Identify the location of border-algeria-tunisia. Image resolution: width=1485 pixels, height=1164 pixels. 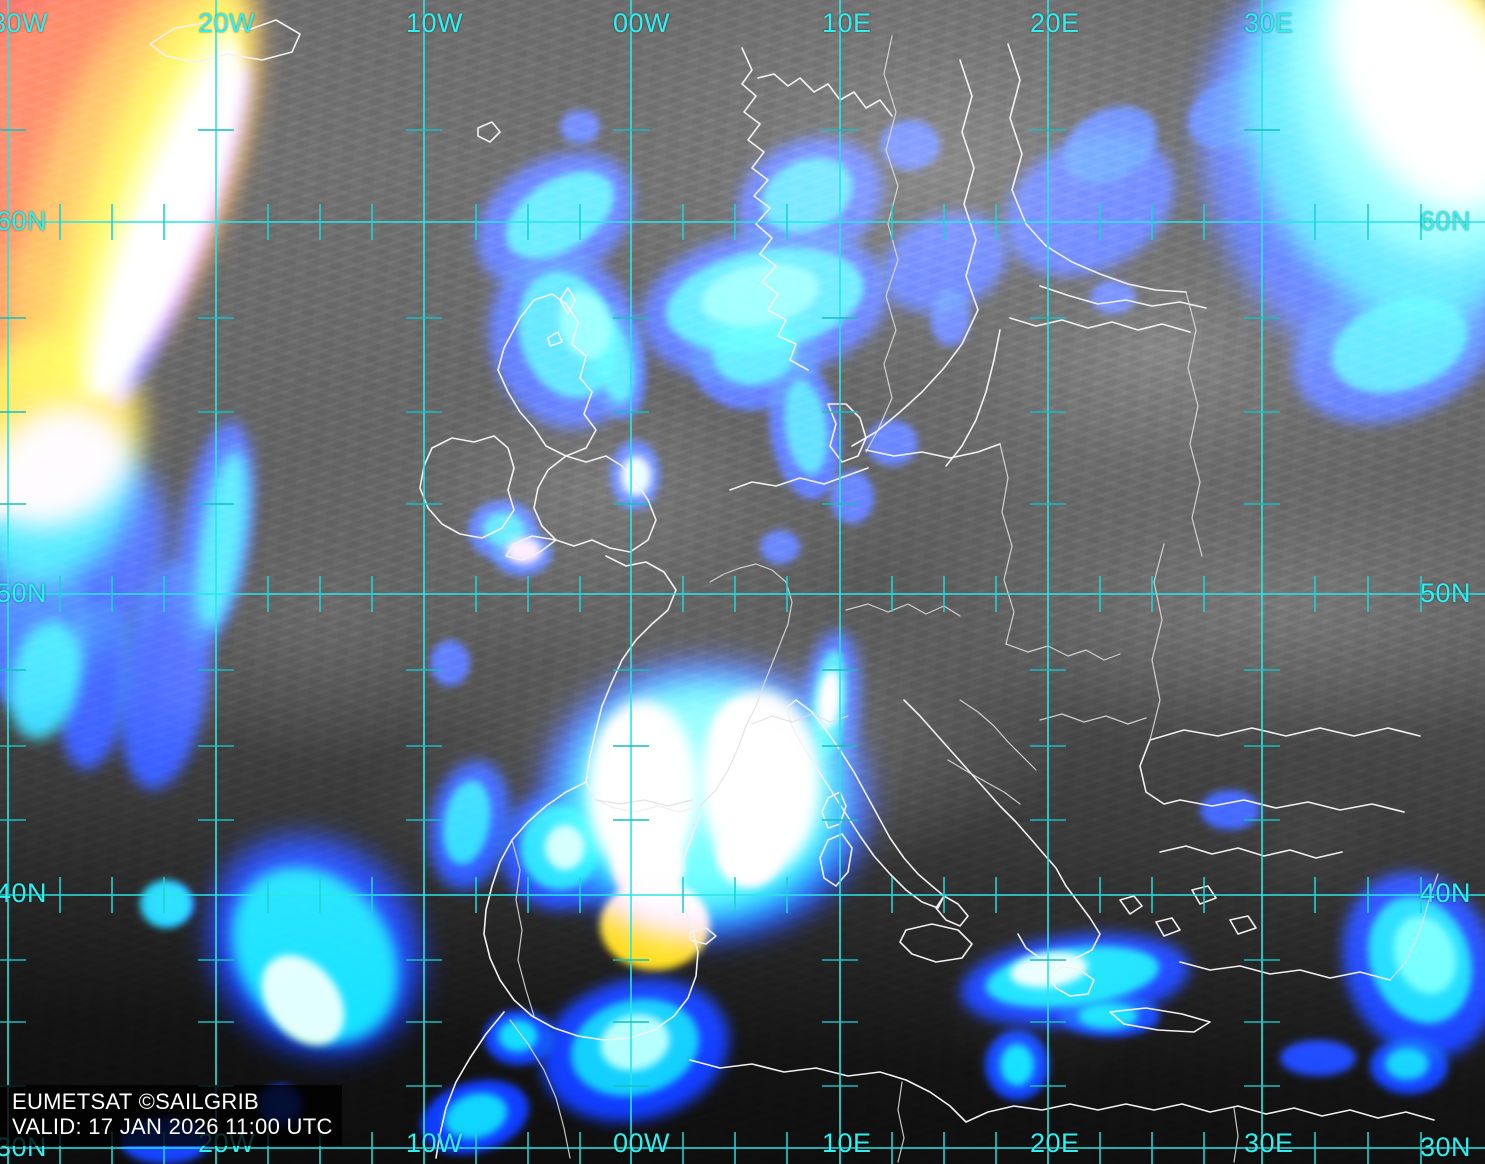
(901, 1122).